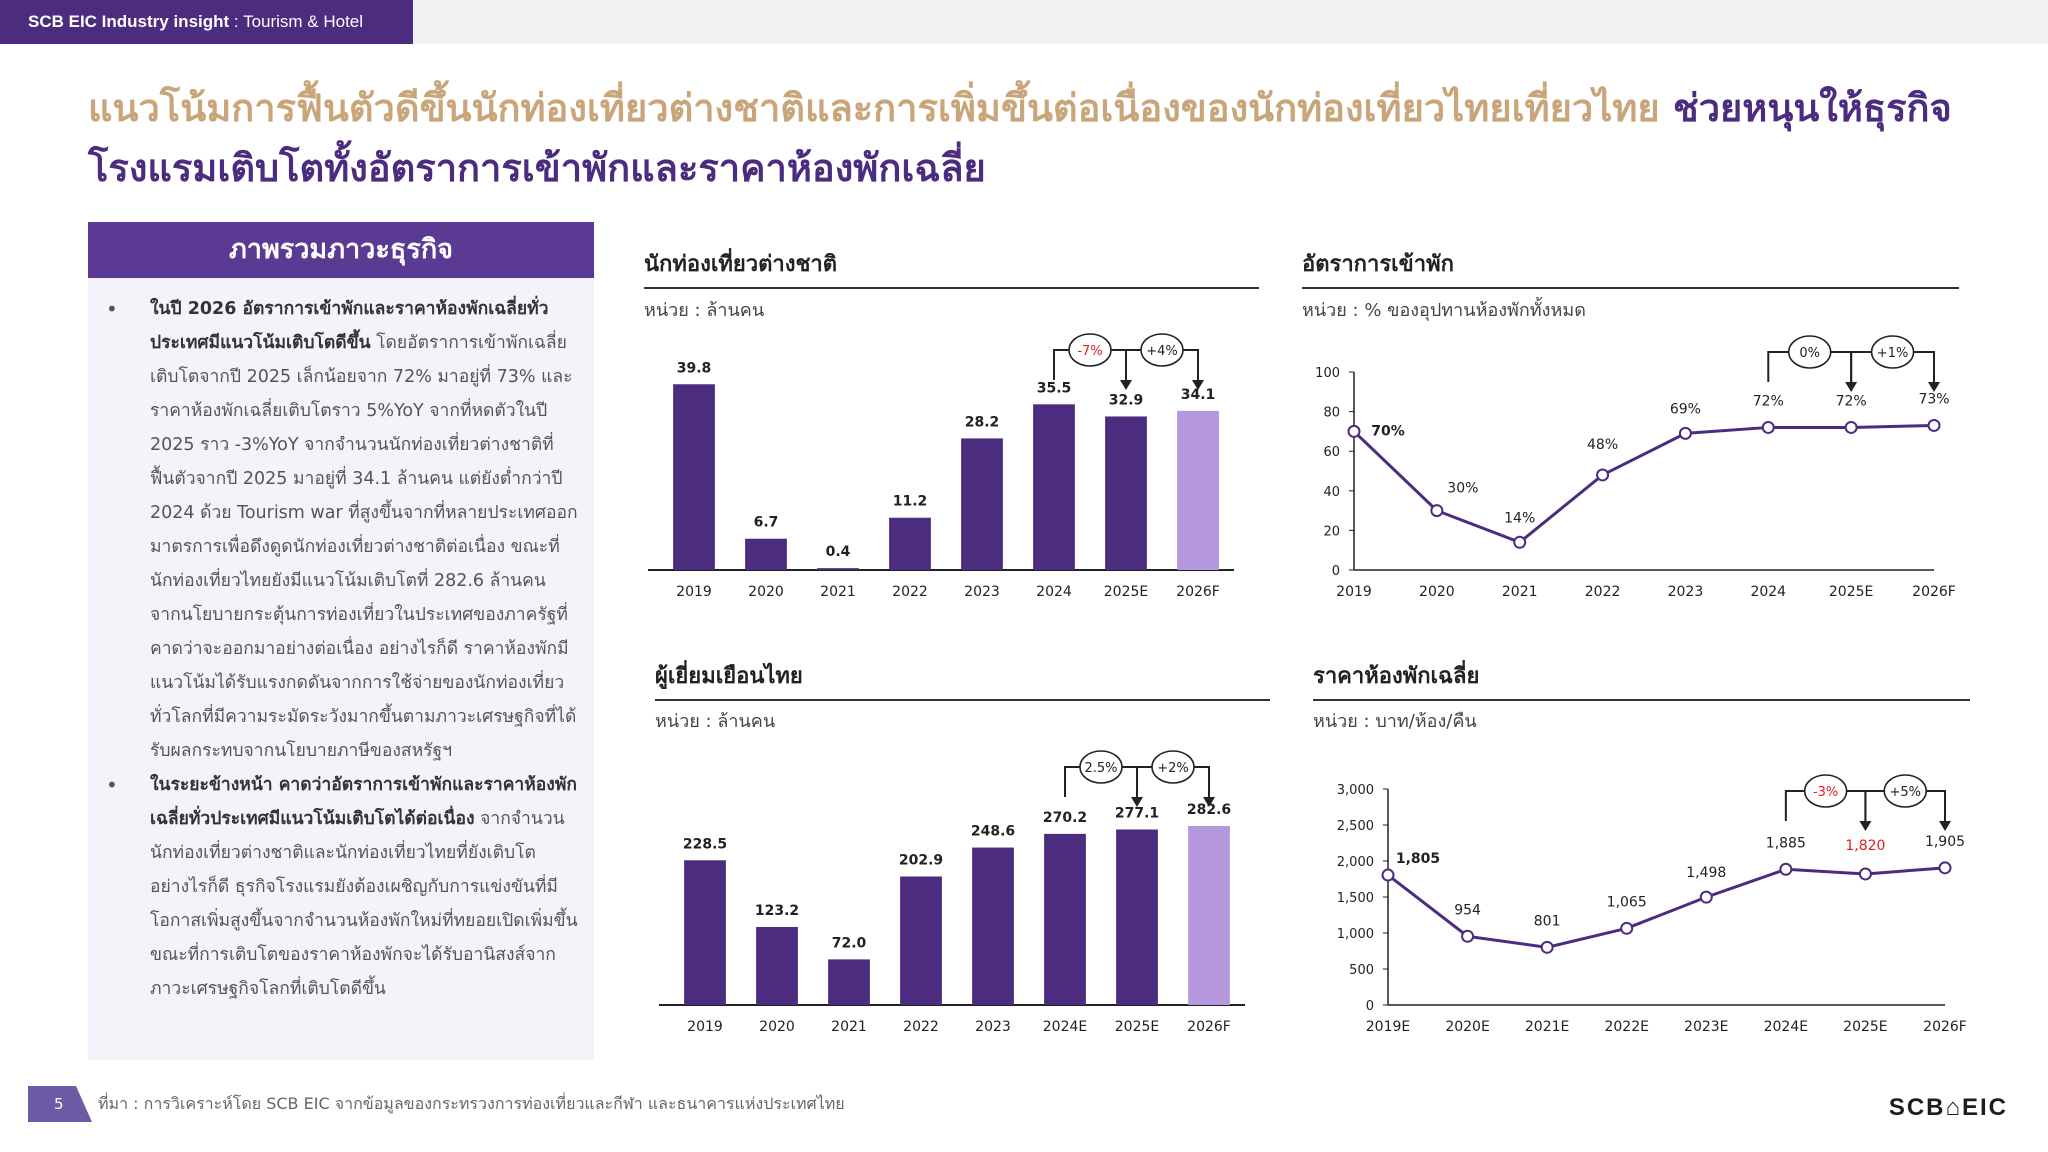 This screenshot has width=2048, height=1152. What do you see at coordinates (962, 679) in the screenshot?
I see `chart-3-title: ผู้เยี่ยมเยือนไทย` at bounding box center [962, 679].